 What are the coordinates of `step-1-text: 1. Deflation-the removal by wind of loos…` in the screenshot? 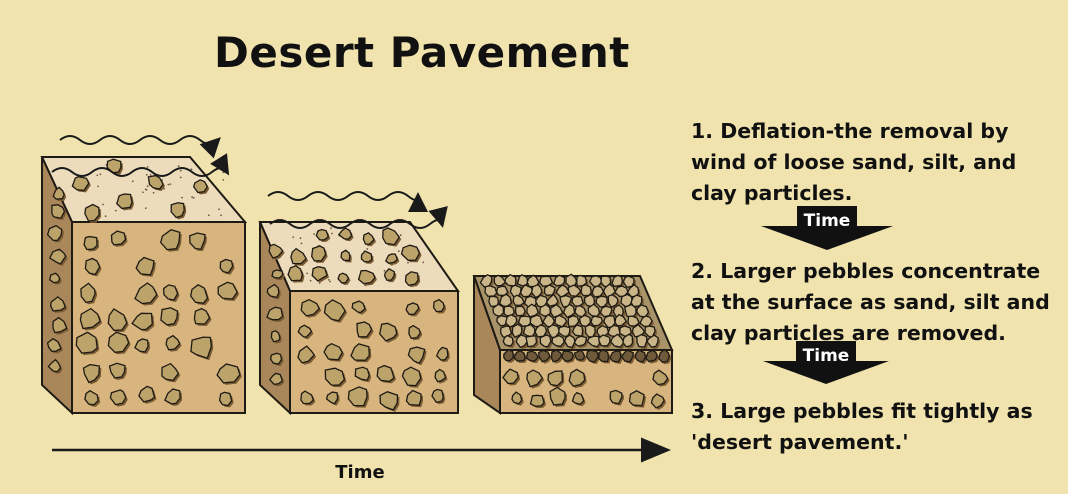 It's located at (854, 162).